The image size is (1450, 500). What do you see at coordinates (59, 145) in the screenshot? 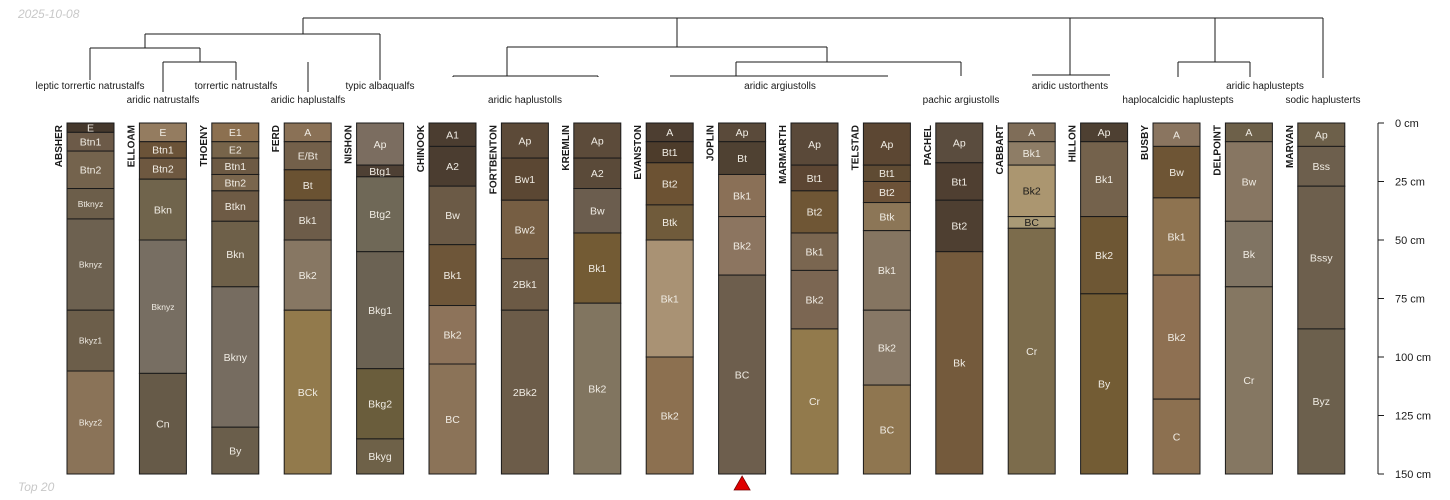
I see `profile-name: ABSHER` at bounding box center [59, 145].